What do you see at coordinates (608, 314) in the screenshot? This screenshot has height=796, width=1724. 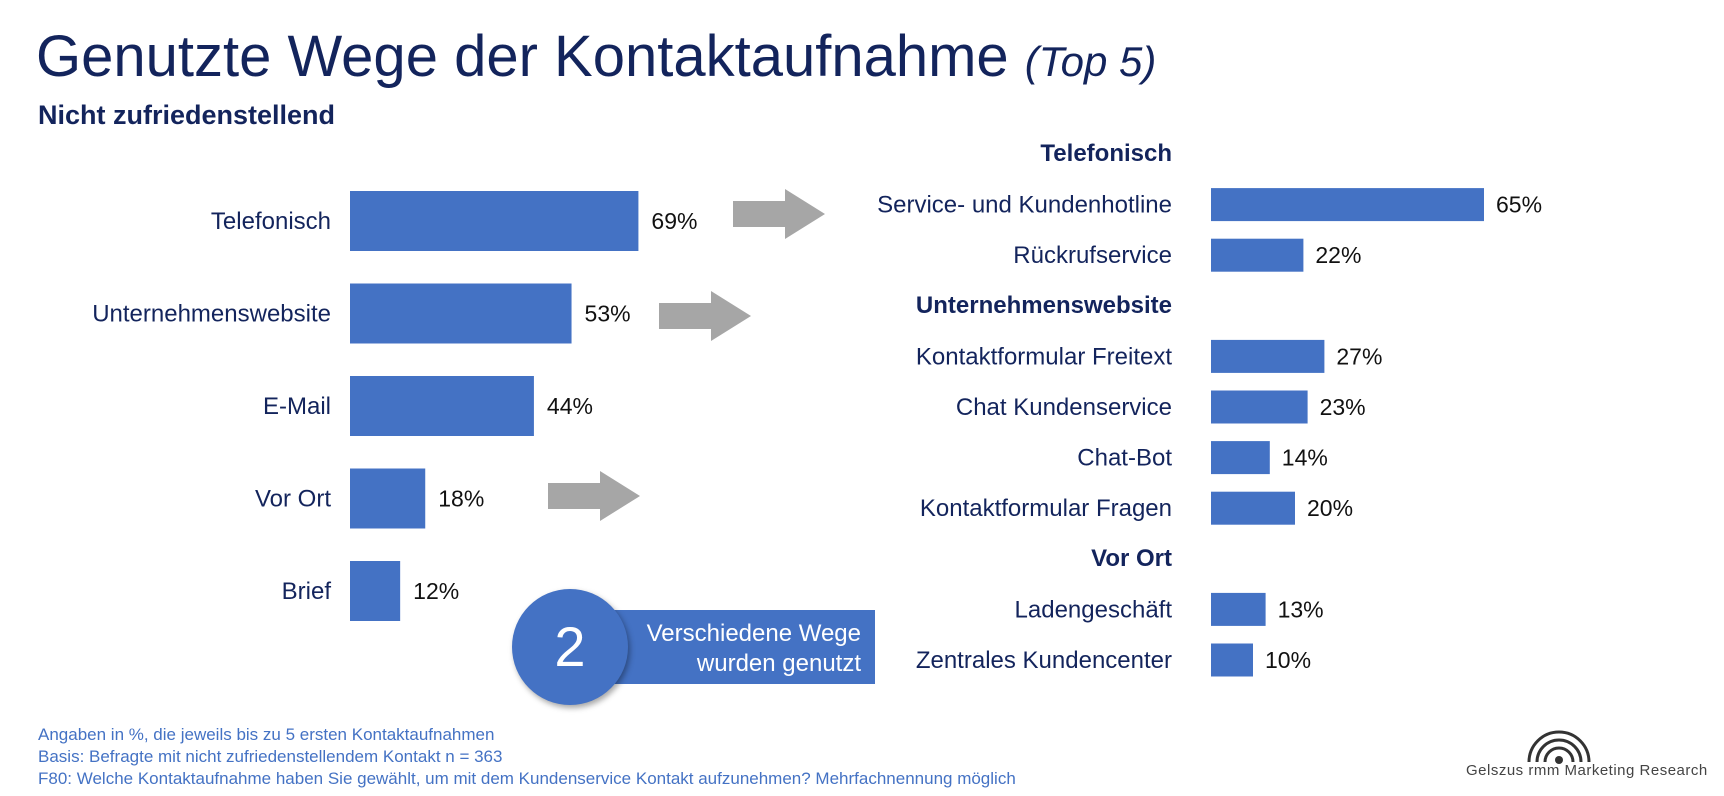 I see `value-label: 53%` at bounding box center [608, 314].